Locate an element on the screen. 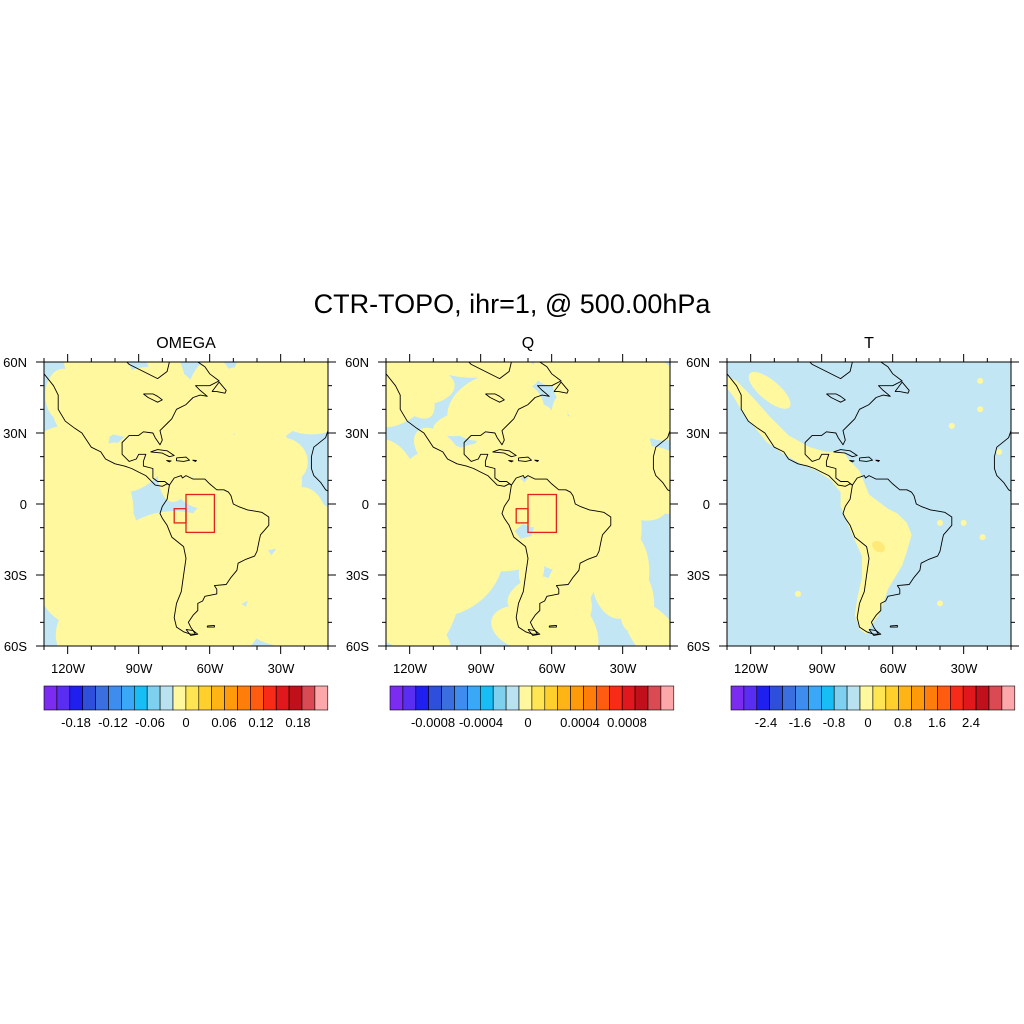 This screenshot has height=1024, width=1024. colorbar-tick-label: -2.4 is located at coordinates (766, 722).